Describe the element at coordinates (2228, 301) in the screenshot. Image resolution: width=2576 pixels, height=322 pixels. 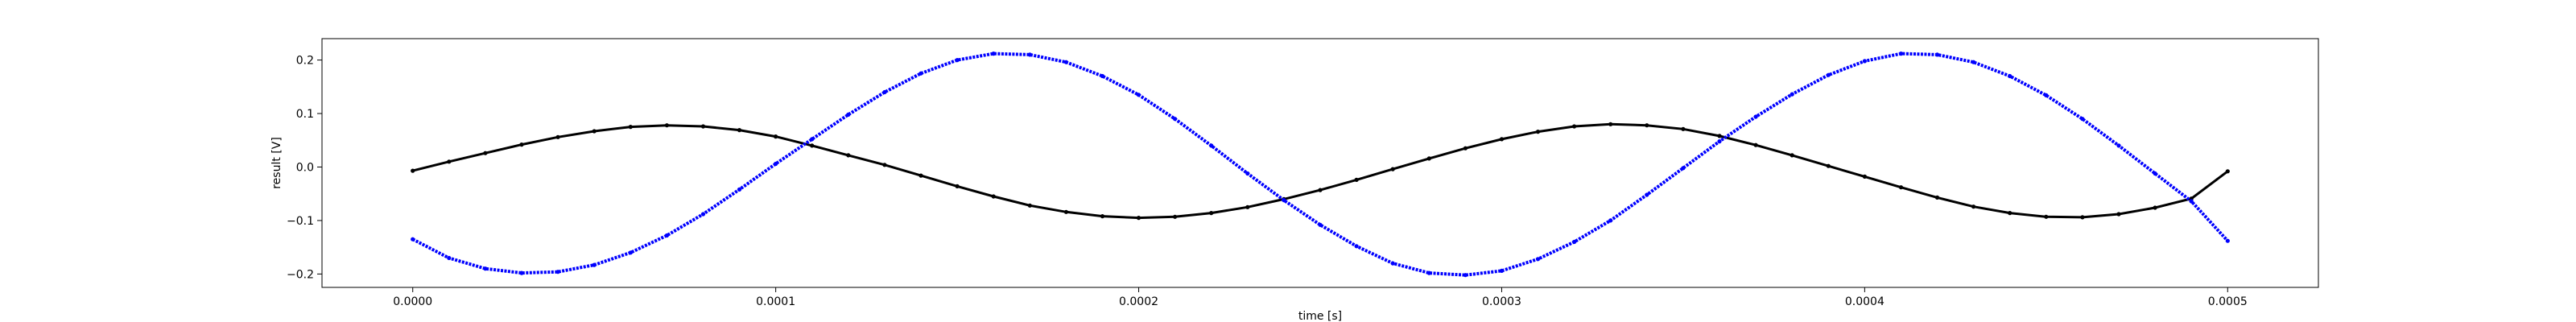
I see `x-tick-label: 0.0005` at that location.